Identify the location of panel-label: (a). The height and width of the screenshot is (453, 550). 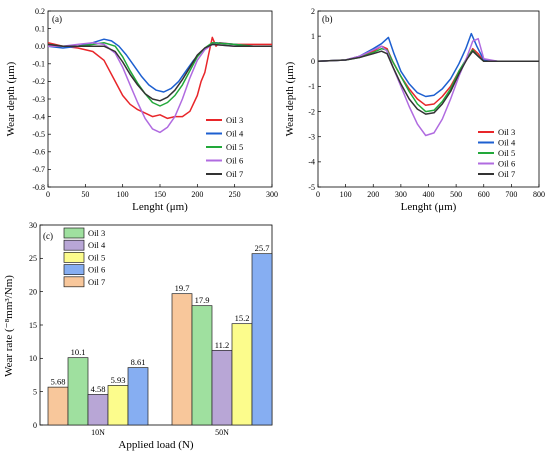
(57, 19).